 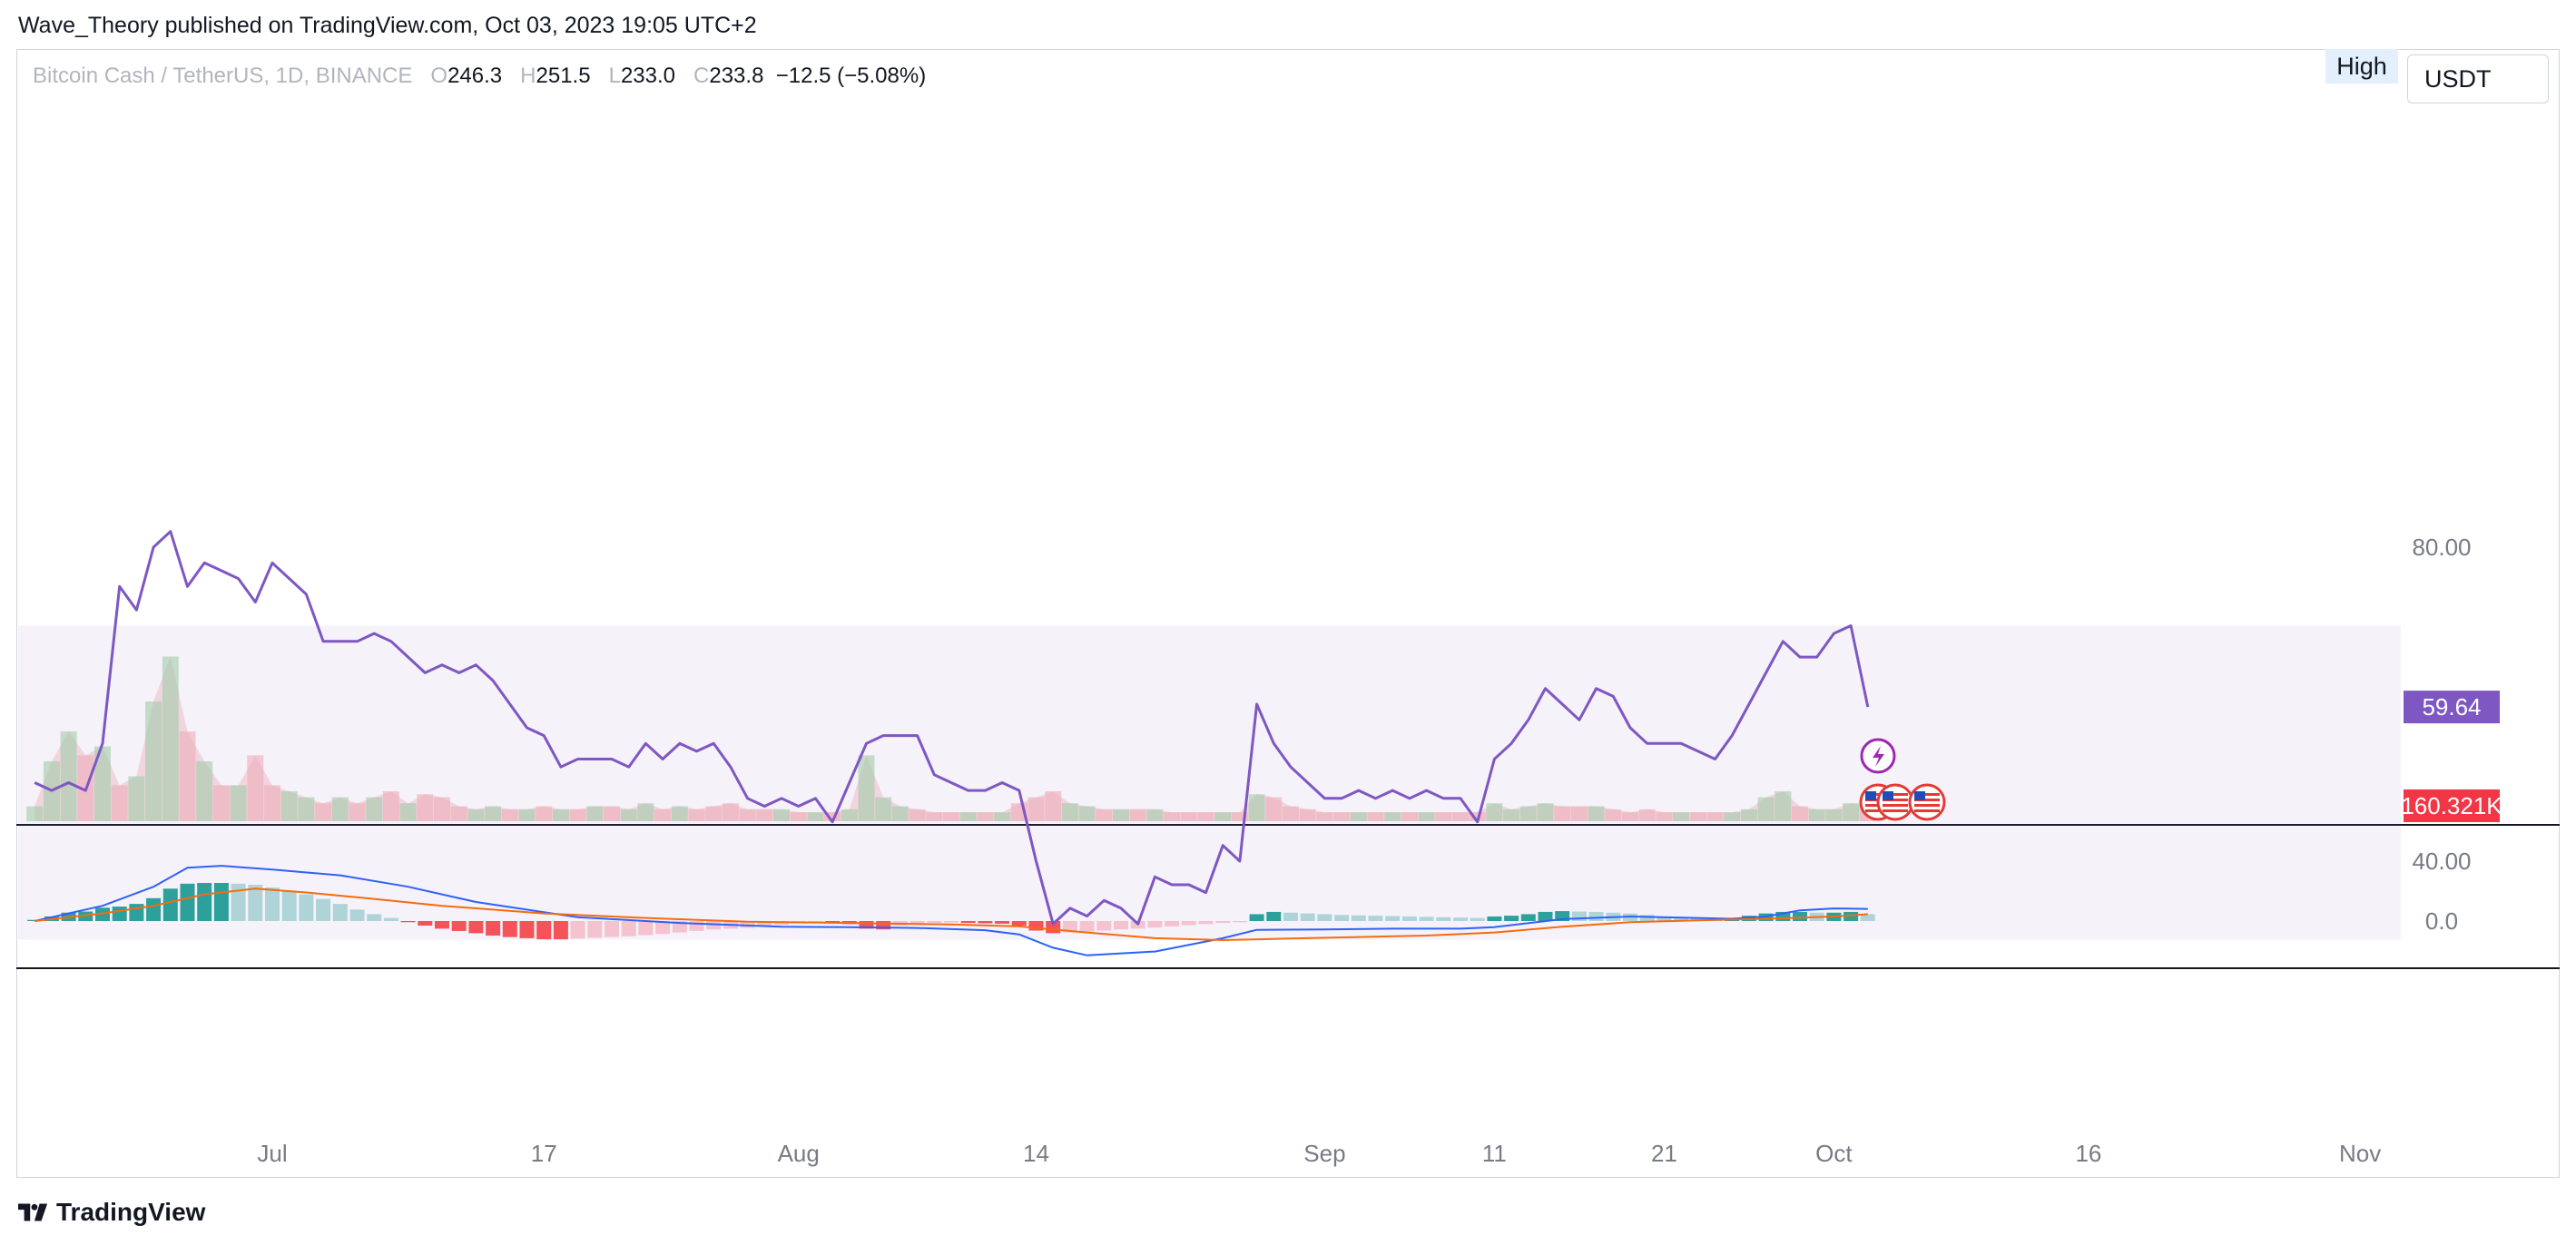 I want to click on time-axis-label: 16, so click(x=2088, y=1153).